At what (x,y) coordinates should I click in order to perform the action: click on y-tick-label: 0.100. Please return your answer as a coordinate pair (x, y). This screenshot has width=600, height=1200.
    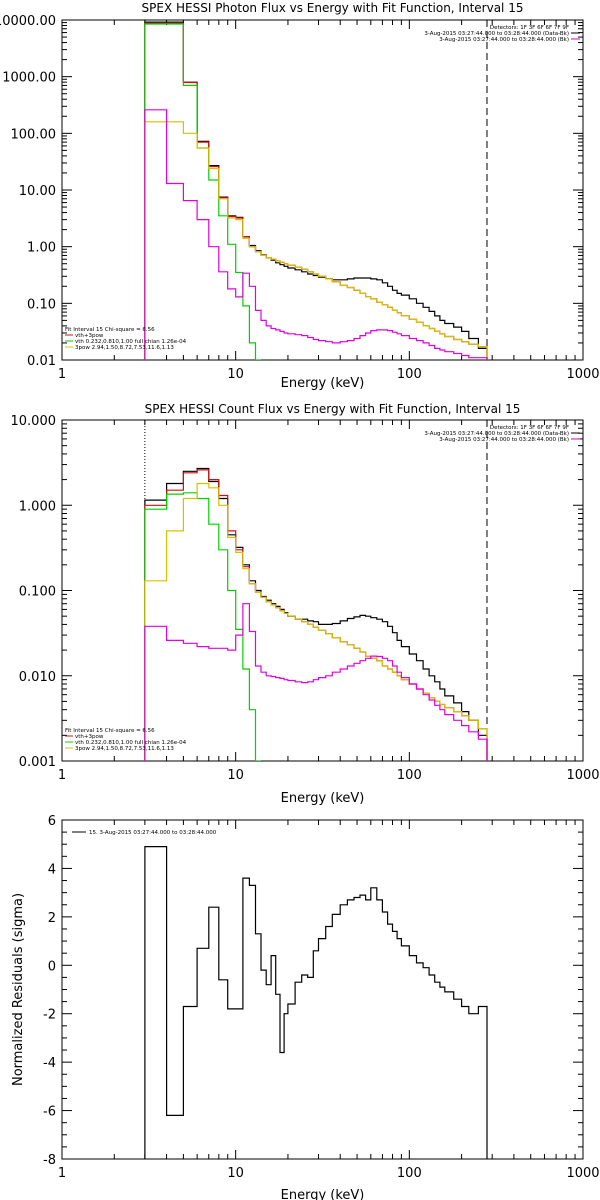
    Looking at the image, I should click on (37, 592).